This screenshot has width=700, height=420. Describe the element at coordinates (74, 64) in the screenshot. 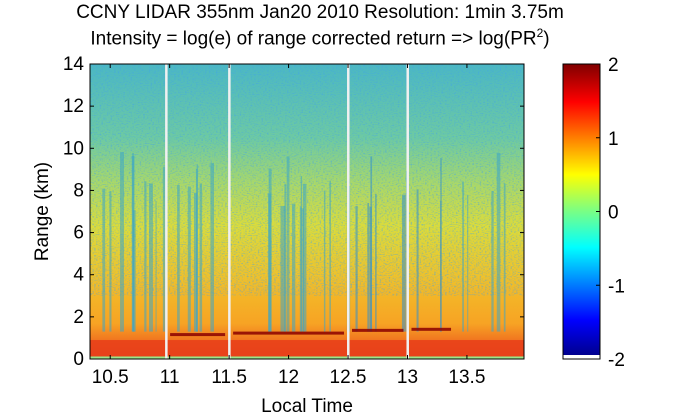

I see `y-tick-label: 14` at that location.